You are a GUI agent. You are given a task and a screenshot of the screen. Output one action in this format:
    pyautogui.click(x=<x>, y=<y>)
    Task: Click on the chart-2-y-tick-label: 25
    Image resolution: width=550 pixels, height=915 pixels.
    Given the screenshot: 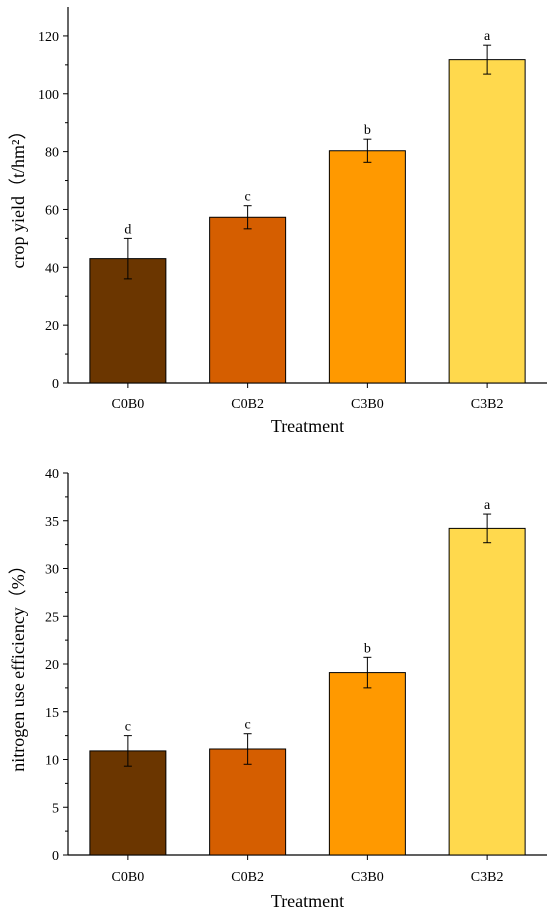 What is the action you would take?
    pyautogui.click(x=52, y=617)
    